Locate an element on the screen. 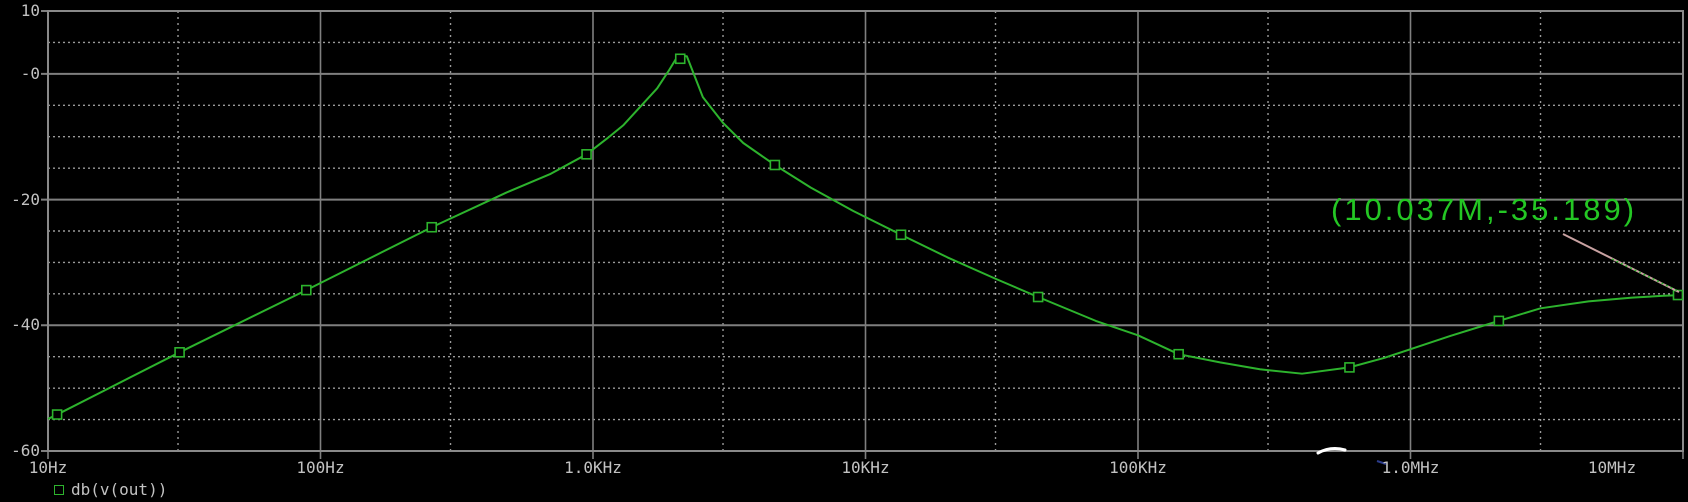  x-tick-label: 1.0MHz is located at coordinates (1410, 467).